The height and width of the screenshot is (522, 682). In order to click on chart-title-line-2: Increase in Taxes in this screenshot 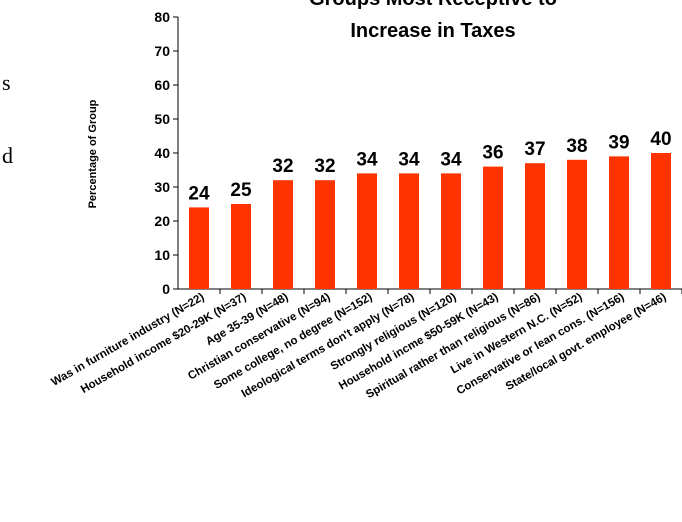, I will do `click(432, 31)`.